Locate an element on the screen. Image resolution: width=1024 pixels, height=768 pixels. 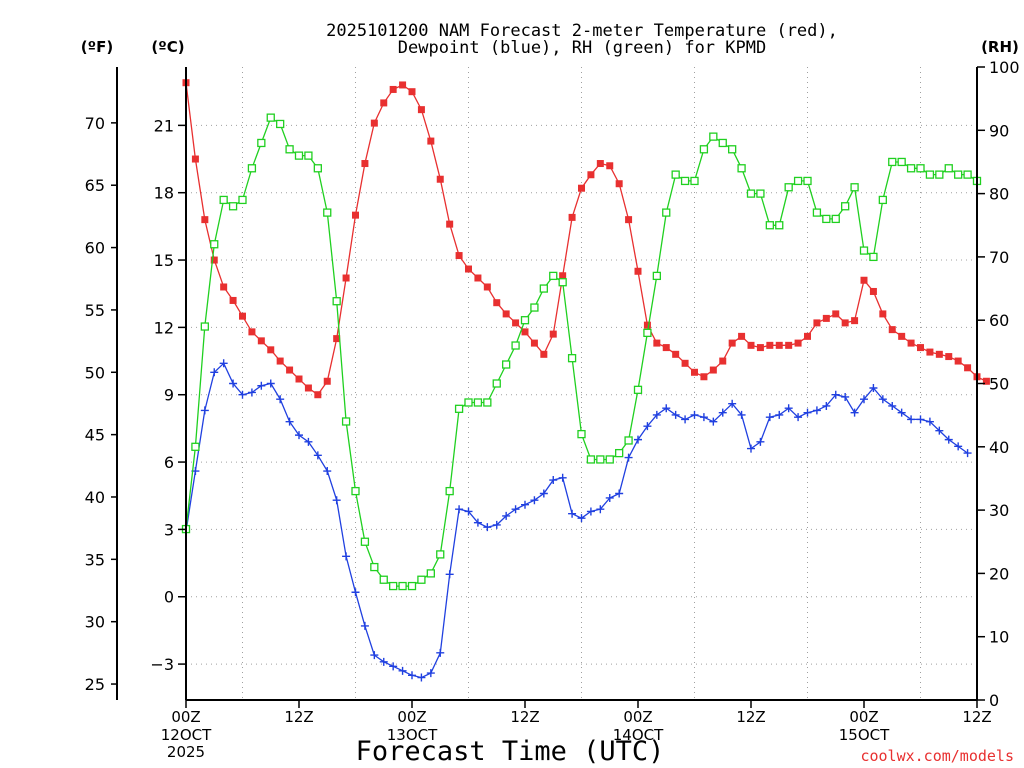
fahrenheit-tick-label: 25 is located at coordinates (95, 684).